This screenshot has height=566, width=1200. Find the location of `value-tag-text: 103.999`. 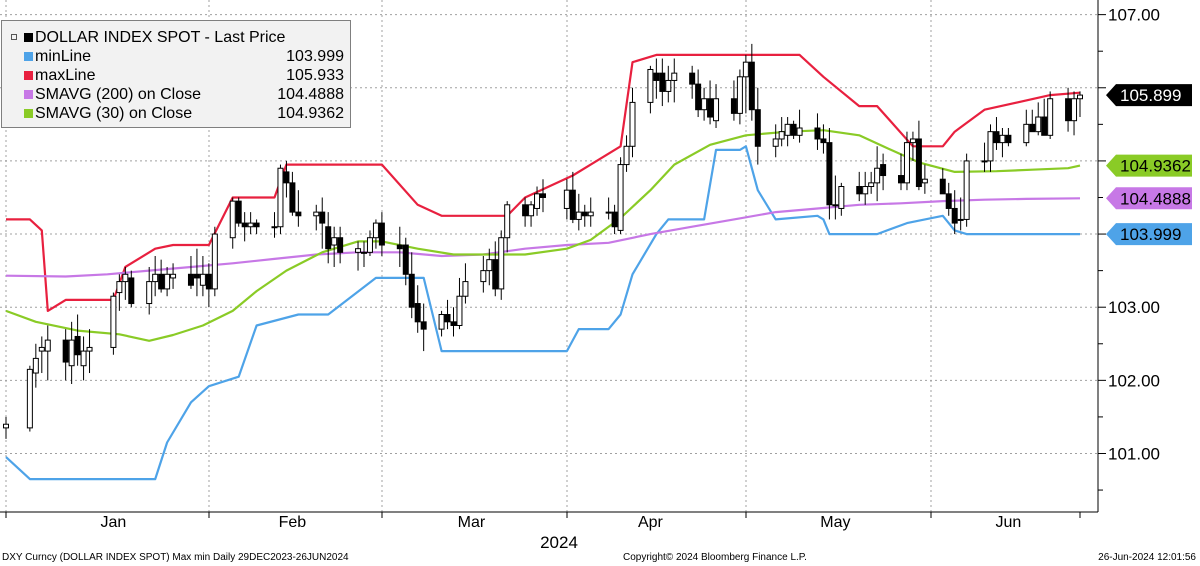

value-tag-text: 103.999 is located at coordinates (1150, 234).